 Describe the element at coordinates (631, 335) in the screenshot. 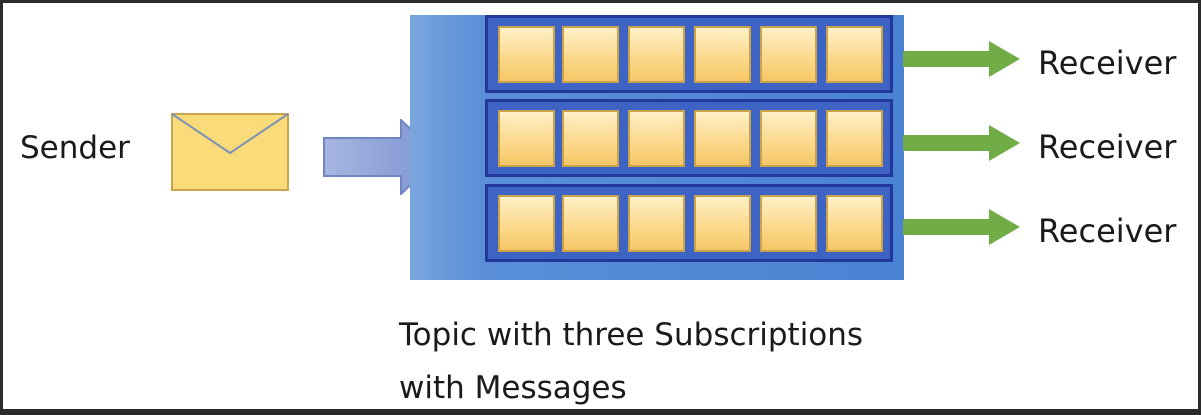

I see `caption-line-1: Topic with three Subscriptions` at that location.